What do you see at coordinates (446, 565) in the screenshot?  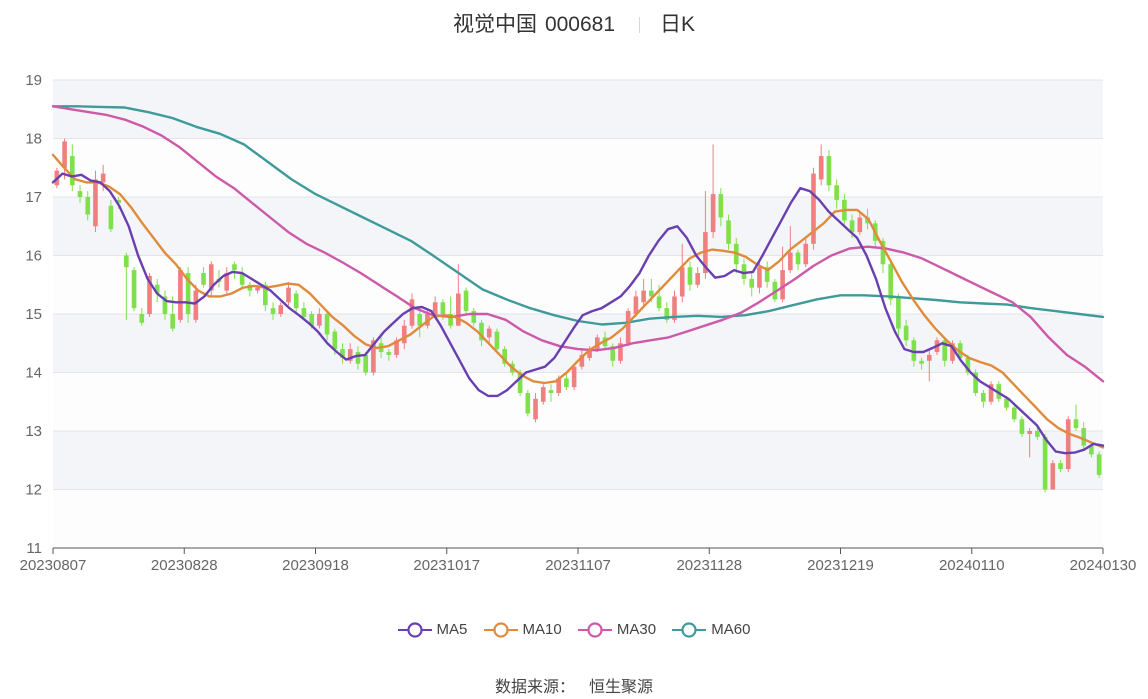 I see `x-tick-label: 20231017` at bounding box center [446, 565].